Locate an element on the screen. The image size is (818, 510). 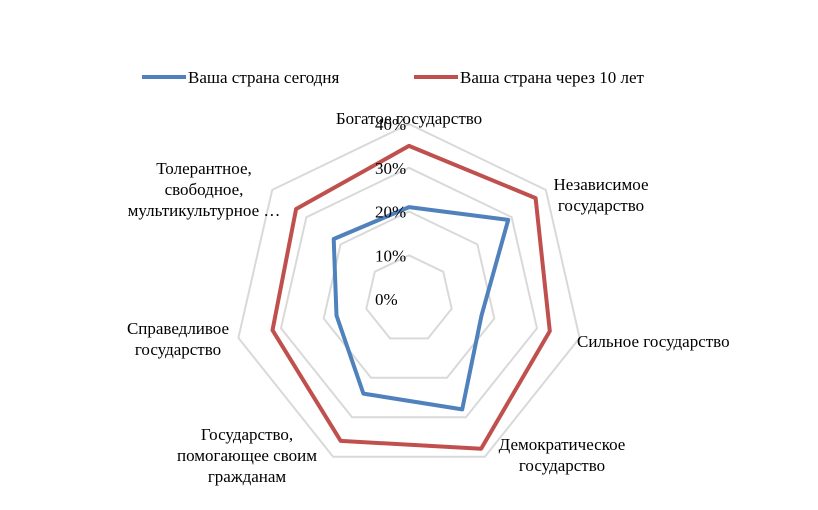
category-label-5: Государство, помогающее своим гражданам is located at coordinates (247, 455).